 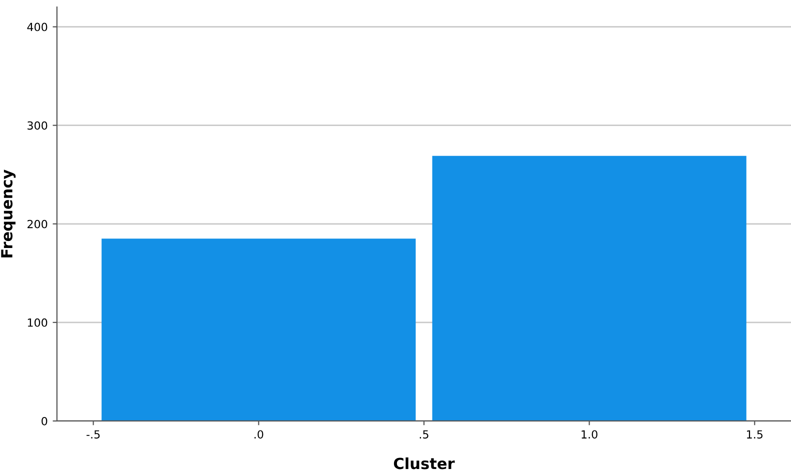 I want to click on y-tick-label: 200, so click(x=38, y=224).